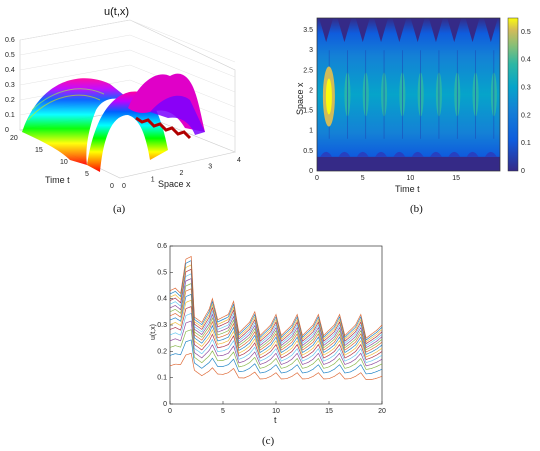 This screenshot has height=451, width=540. I want to click on panel-a-z-tick-label: 0.6, so click(10, 40).